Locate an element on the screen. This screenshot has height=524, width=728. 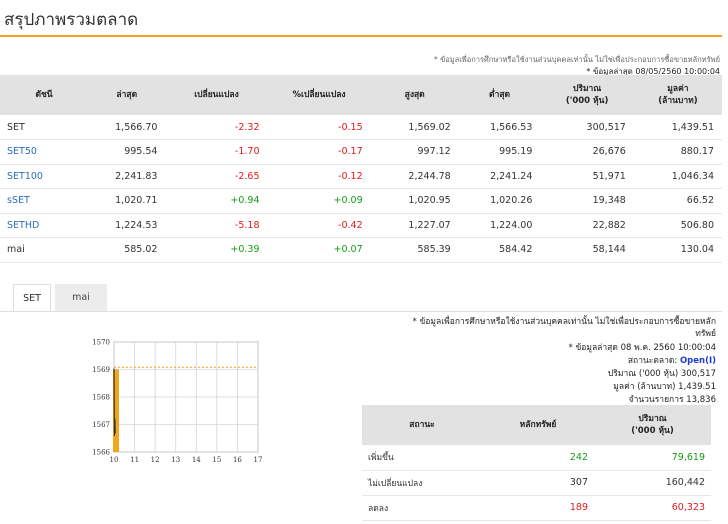
market-value-label: มูลค่า (ล้านบาท) is located at coordinates (644, 387).